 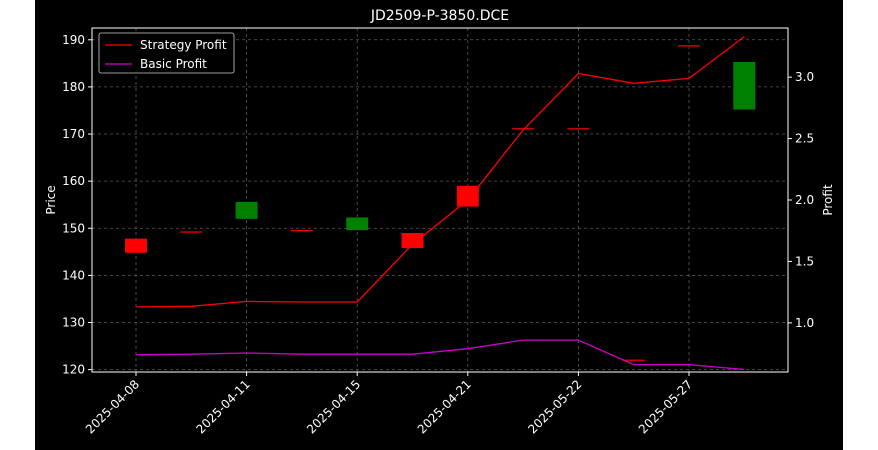 I want to click on y-left-tick-label: 140, so click(x=73, y=275).